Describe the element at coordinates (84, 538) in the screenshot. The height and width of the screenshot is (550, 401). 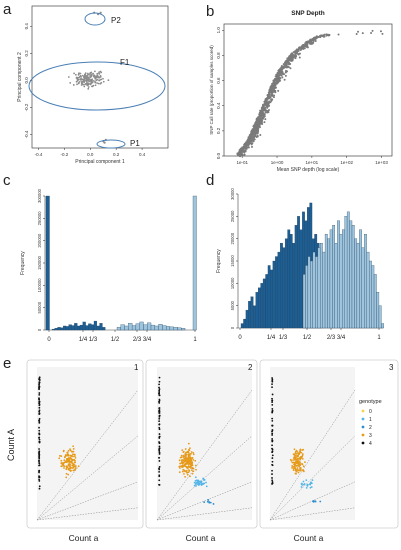
I see `x-axis-label: Count a` at that location.